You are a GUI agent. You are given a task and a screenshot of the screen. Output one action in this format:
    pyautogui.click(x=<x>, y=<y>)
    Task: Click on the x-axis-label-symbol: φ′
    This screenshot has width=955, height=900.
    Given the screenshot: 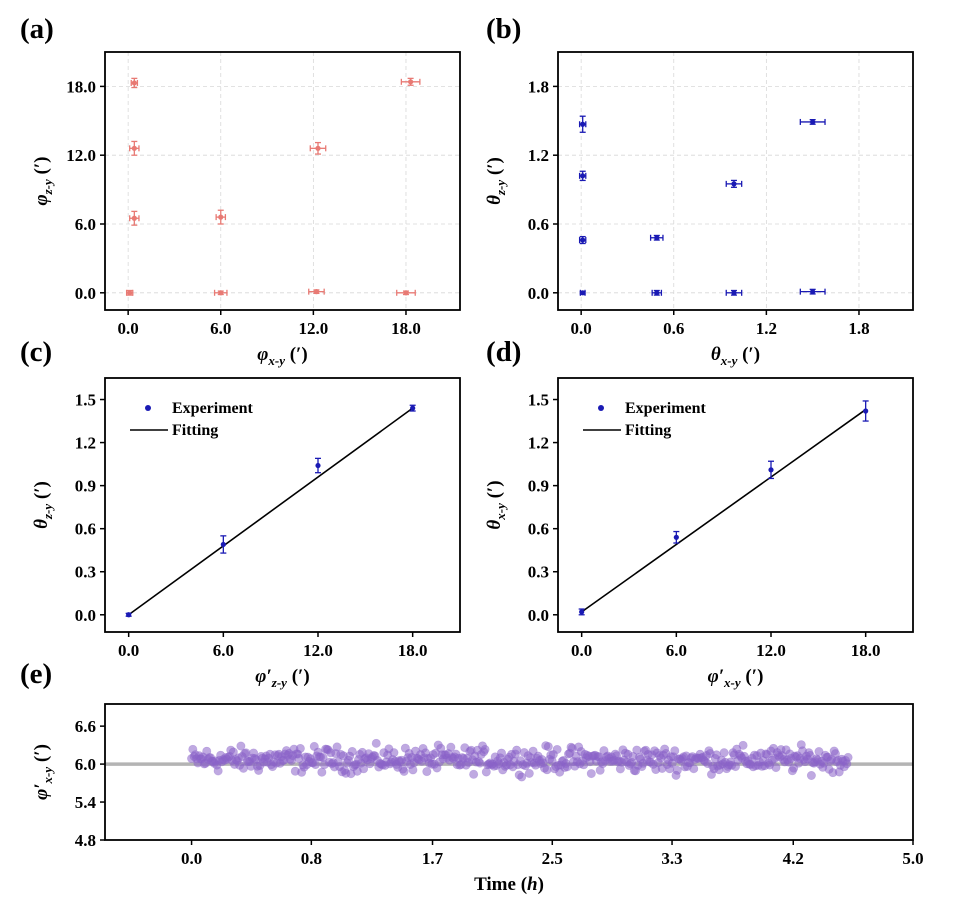 What is the action you would take?
    pyautogui.click(x=263, y=676)
    